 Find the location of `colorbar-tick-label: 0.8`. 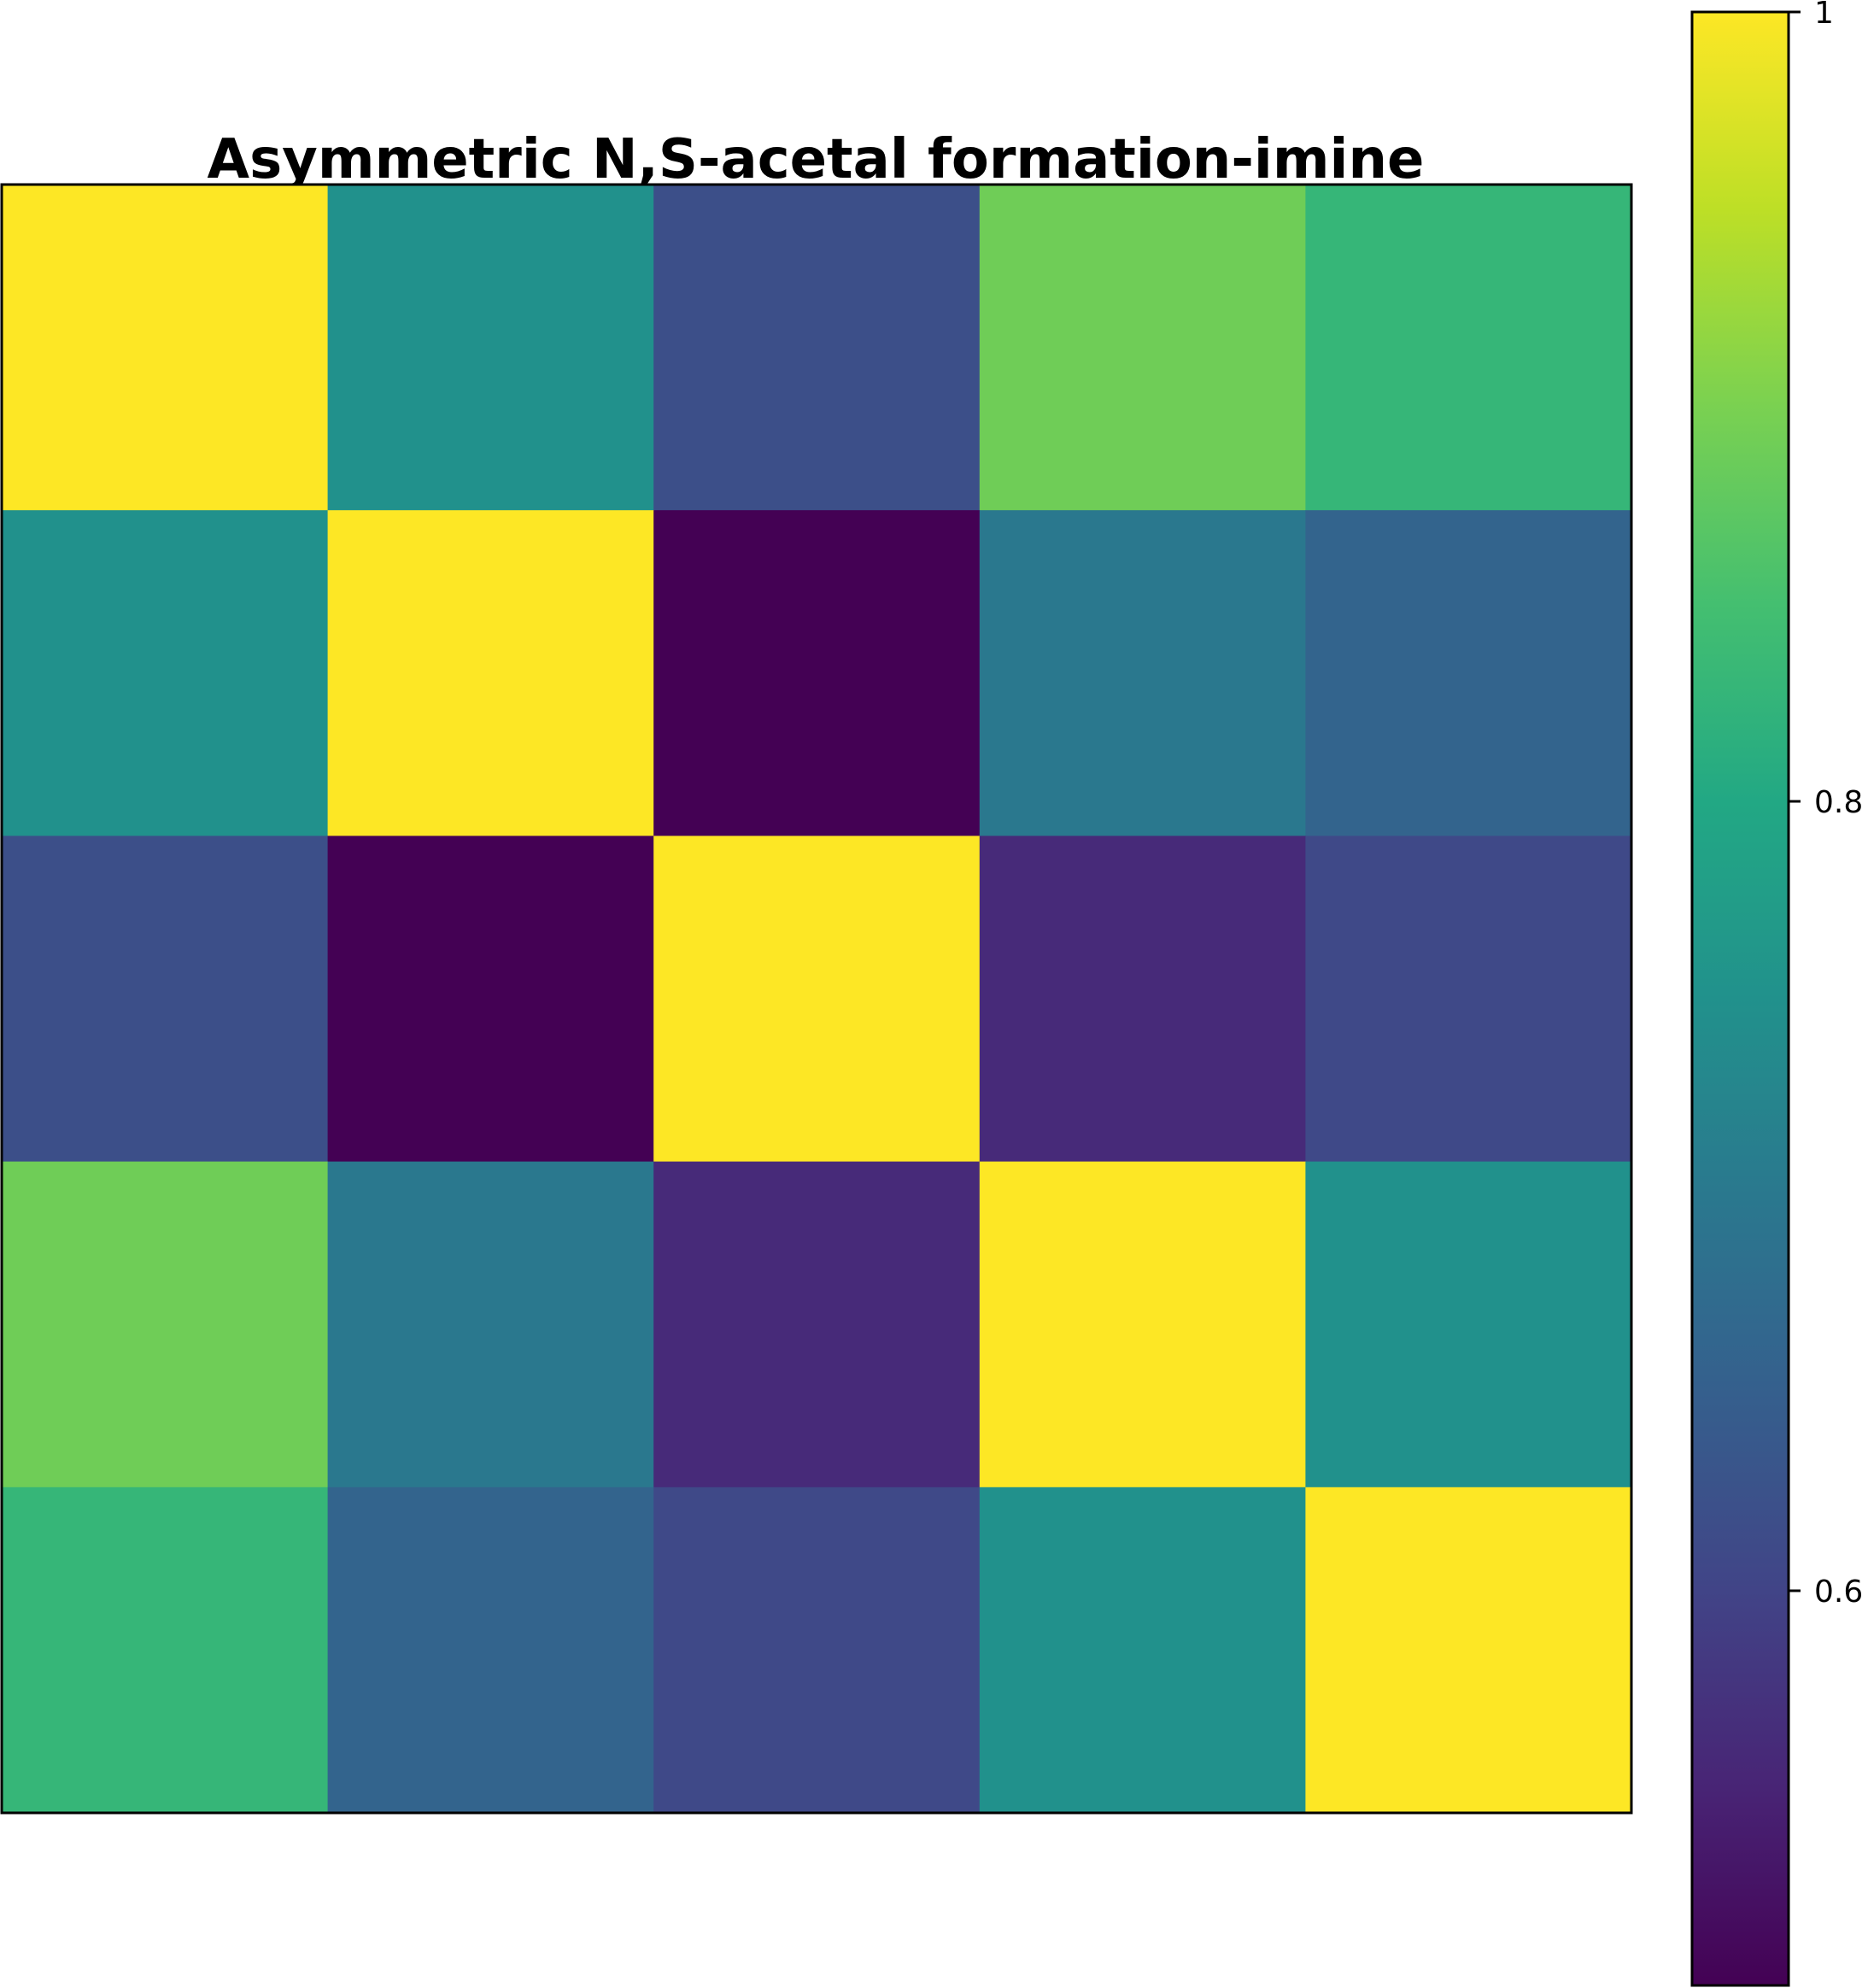

colorbar-tick-label: 0.8 is located at coordinates (1838, 802).